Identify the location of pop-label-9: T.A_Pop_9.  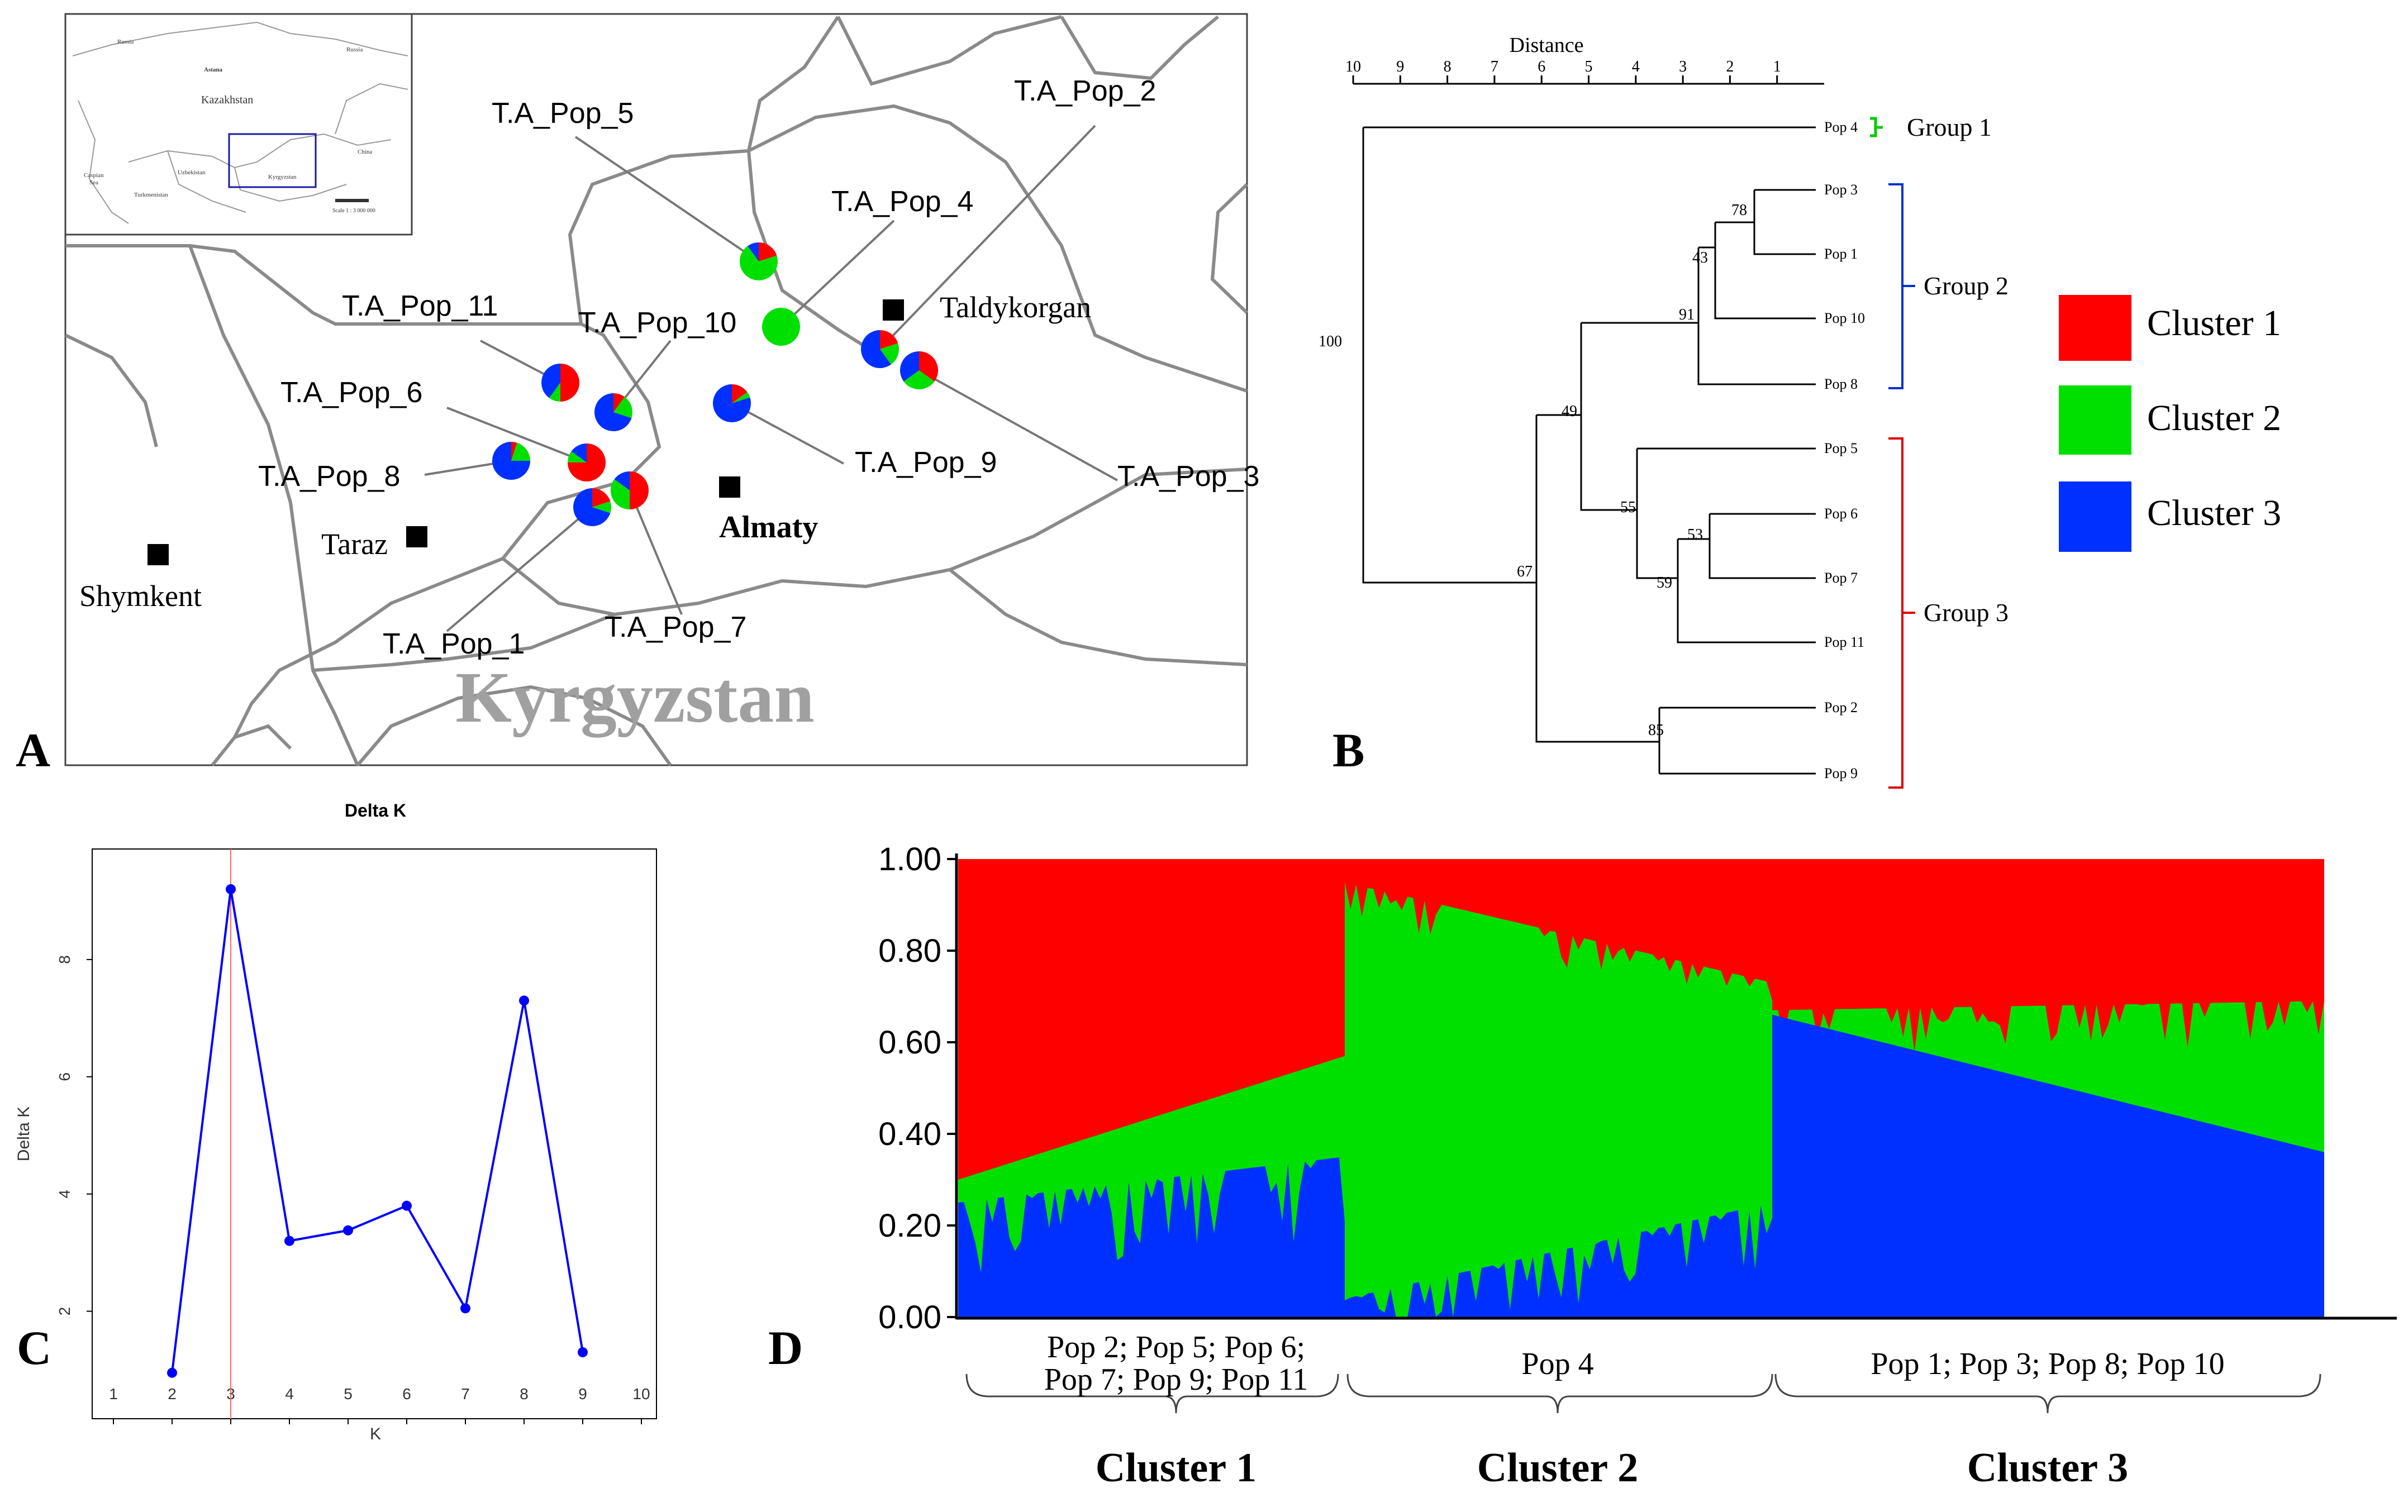
(926, 462).